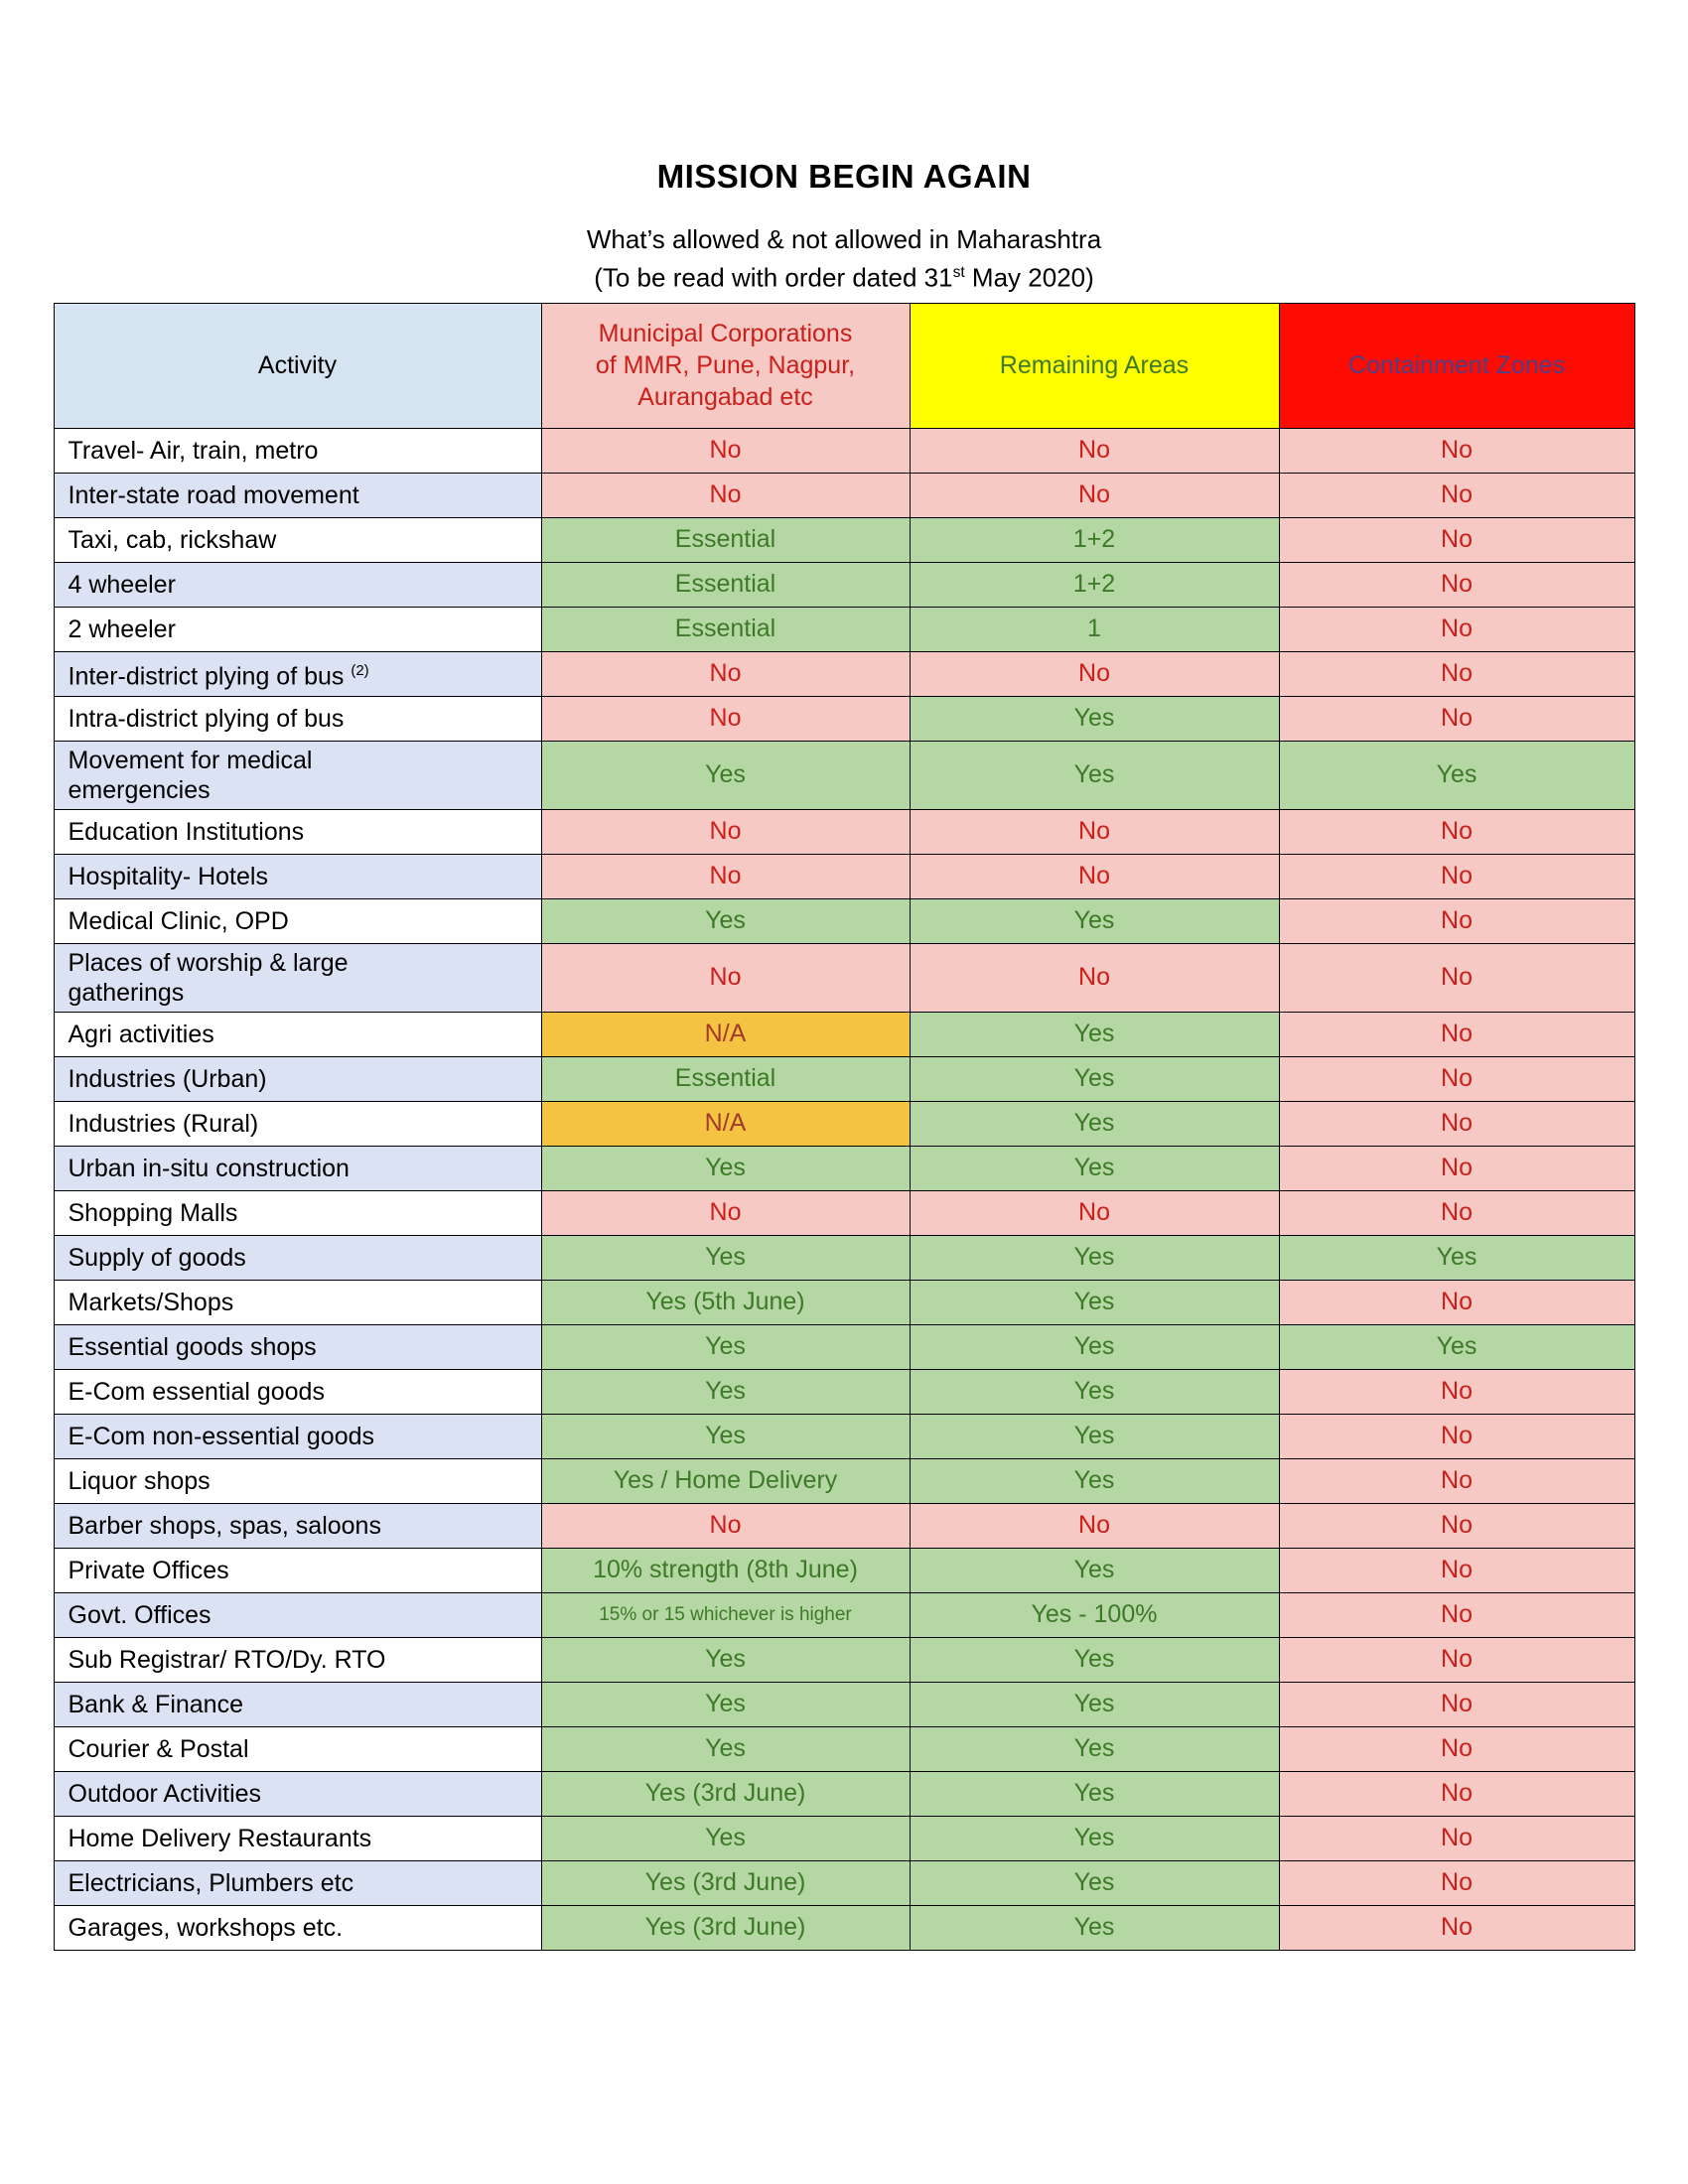  What do you see at coordinates (297, 1704) in the screenshot?
I see `activity-cell: Bank & Finance` at bounding box center [297, 1704].